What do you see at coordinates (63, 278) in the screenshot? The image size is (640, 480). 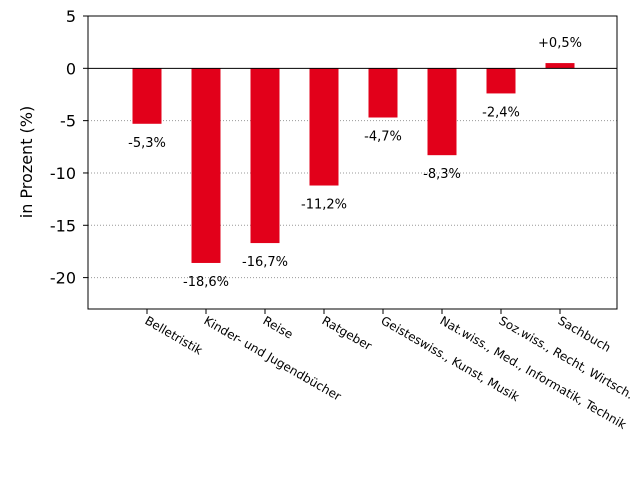 I see `y-tick-label: -20` at bounding box center [63, 278].